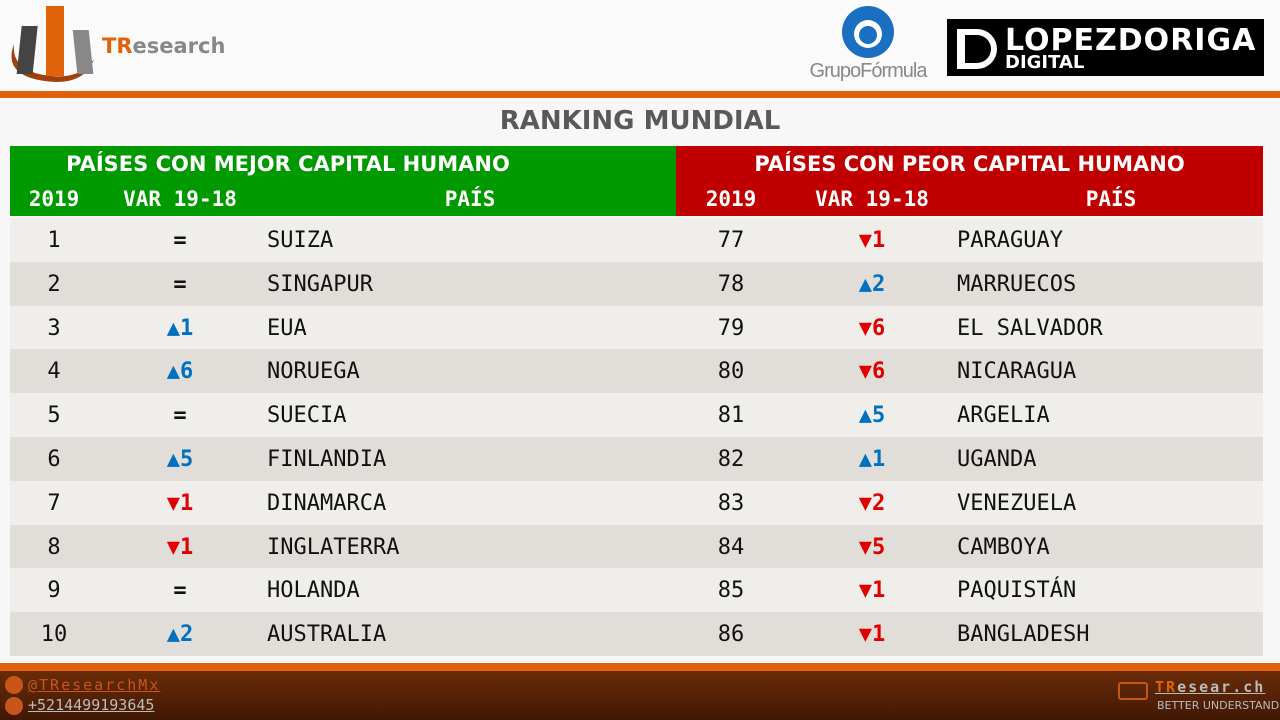 This screenshot has height=720, width=1280. I want to click on phone-link: +5214499193645, so click(91, 705).